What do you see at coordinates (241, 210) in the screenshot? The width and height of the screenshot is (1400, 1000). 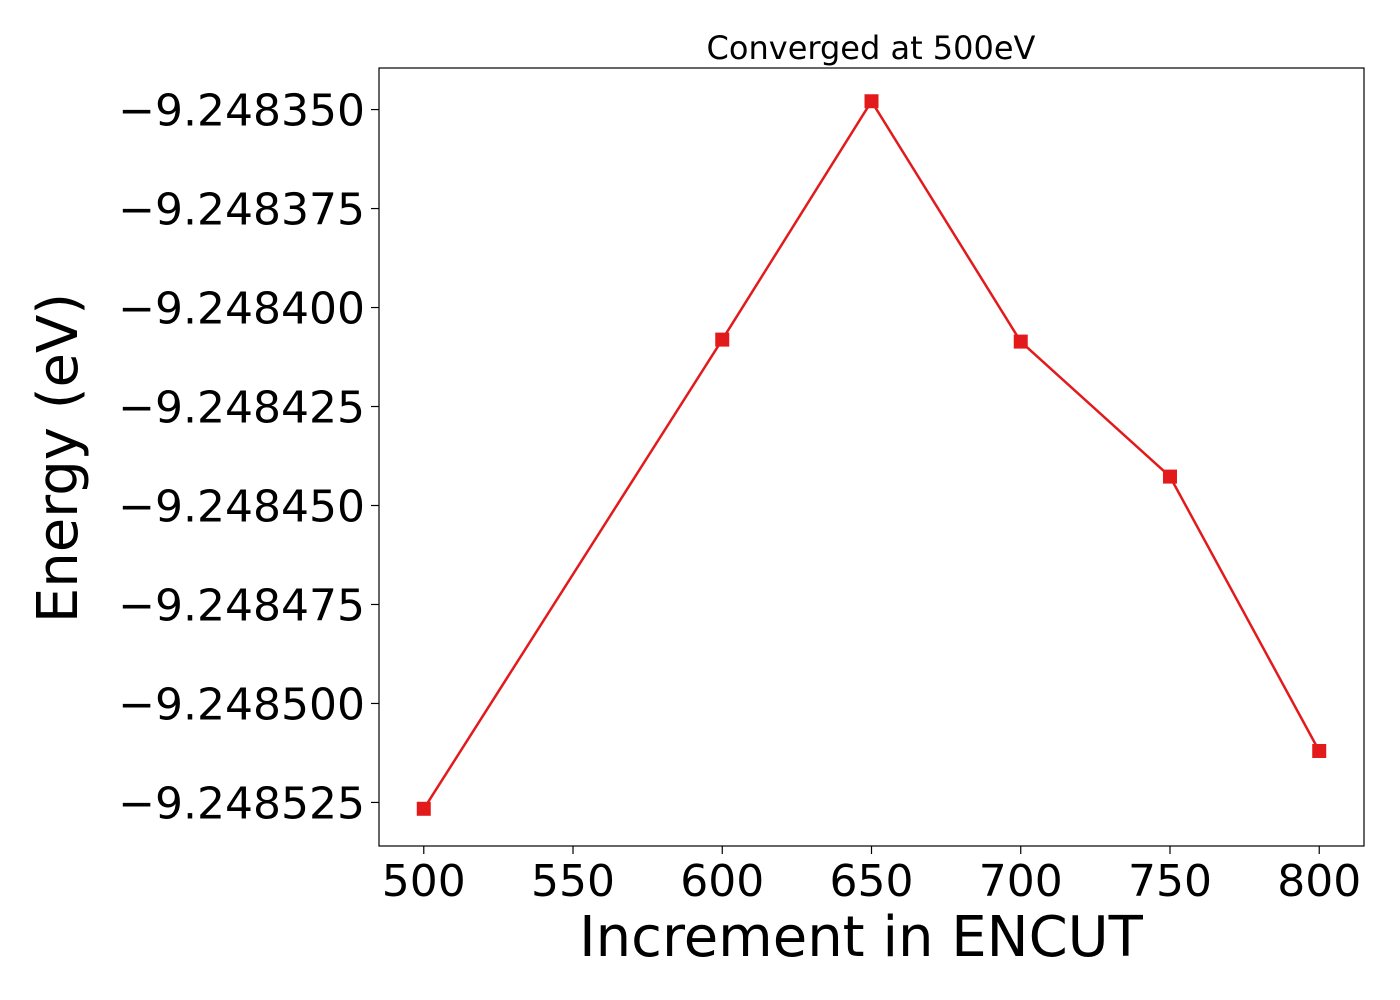 I see `y-tick-label: −9.248375` at bounding box center [241, 210].